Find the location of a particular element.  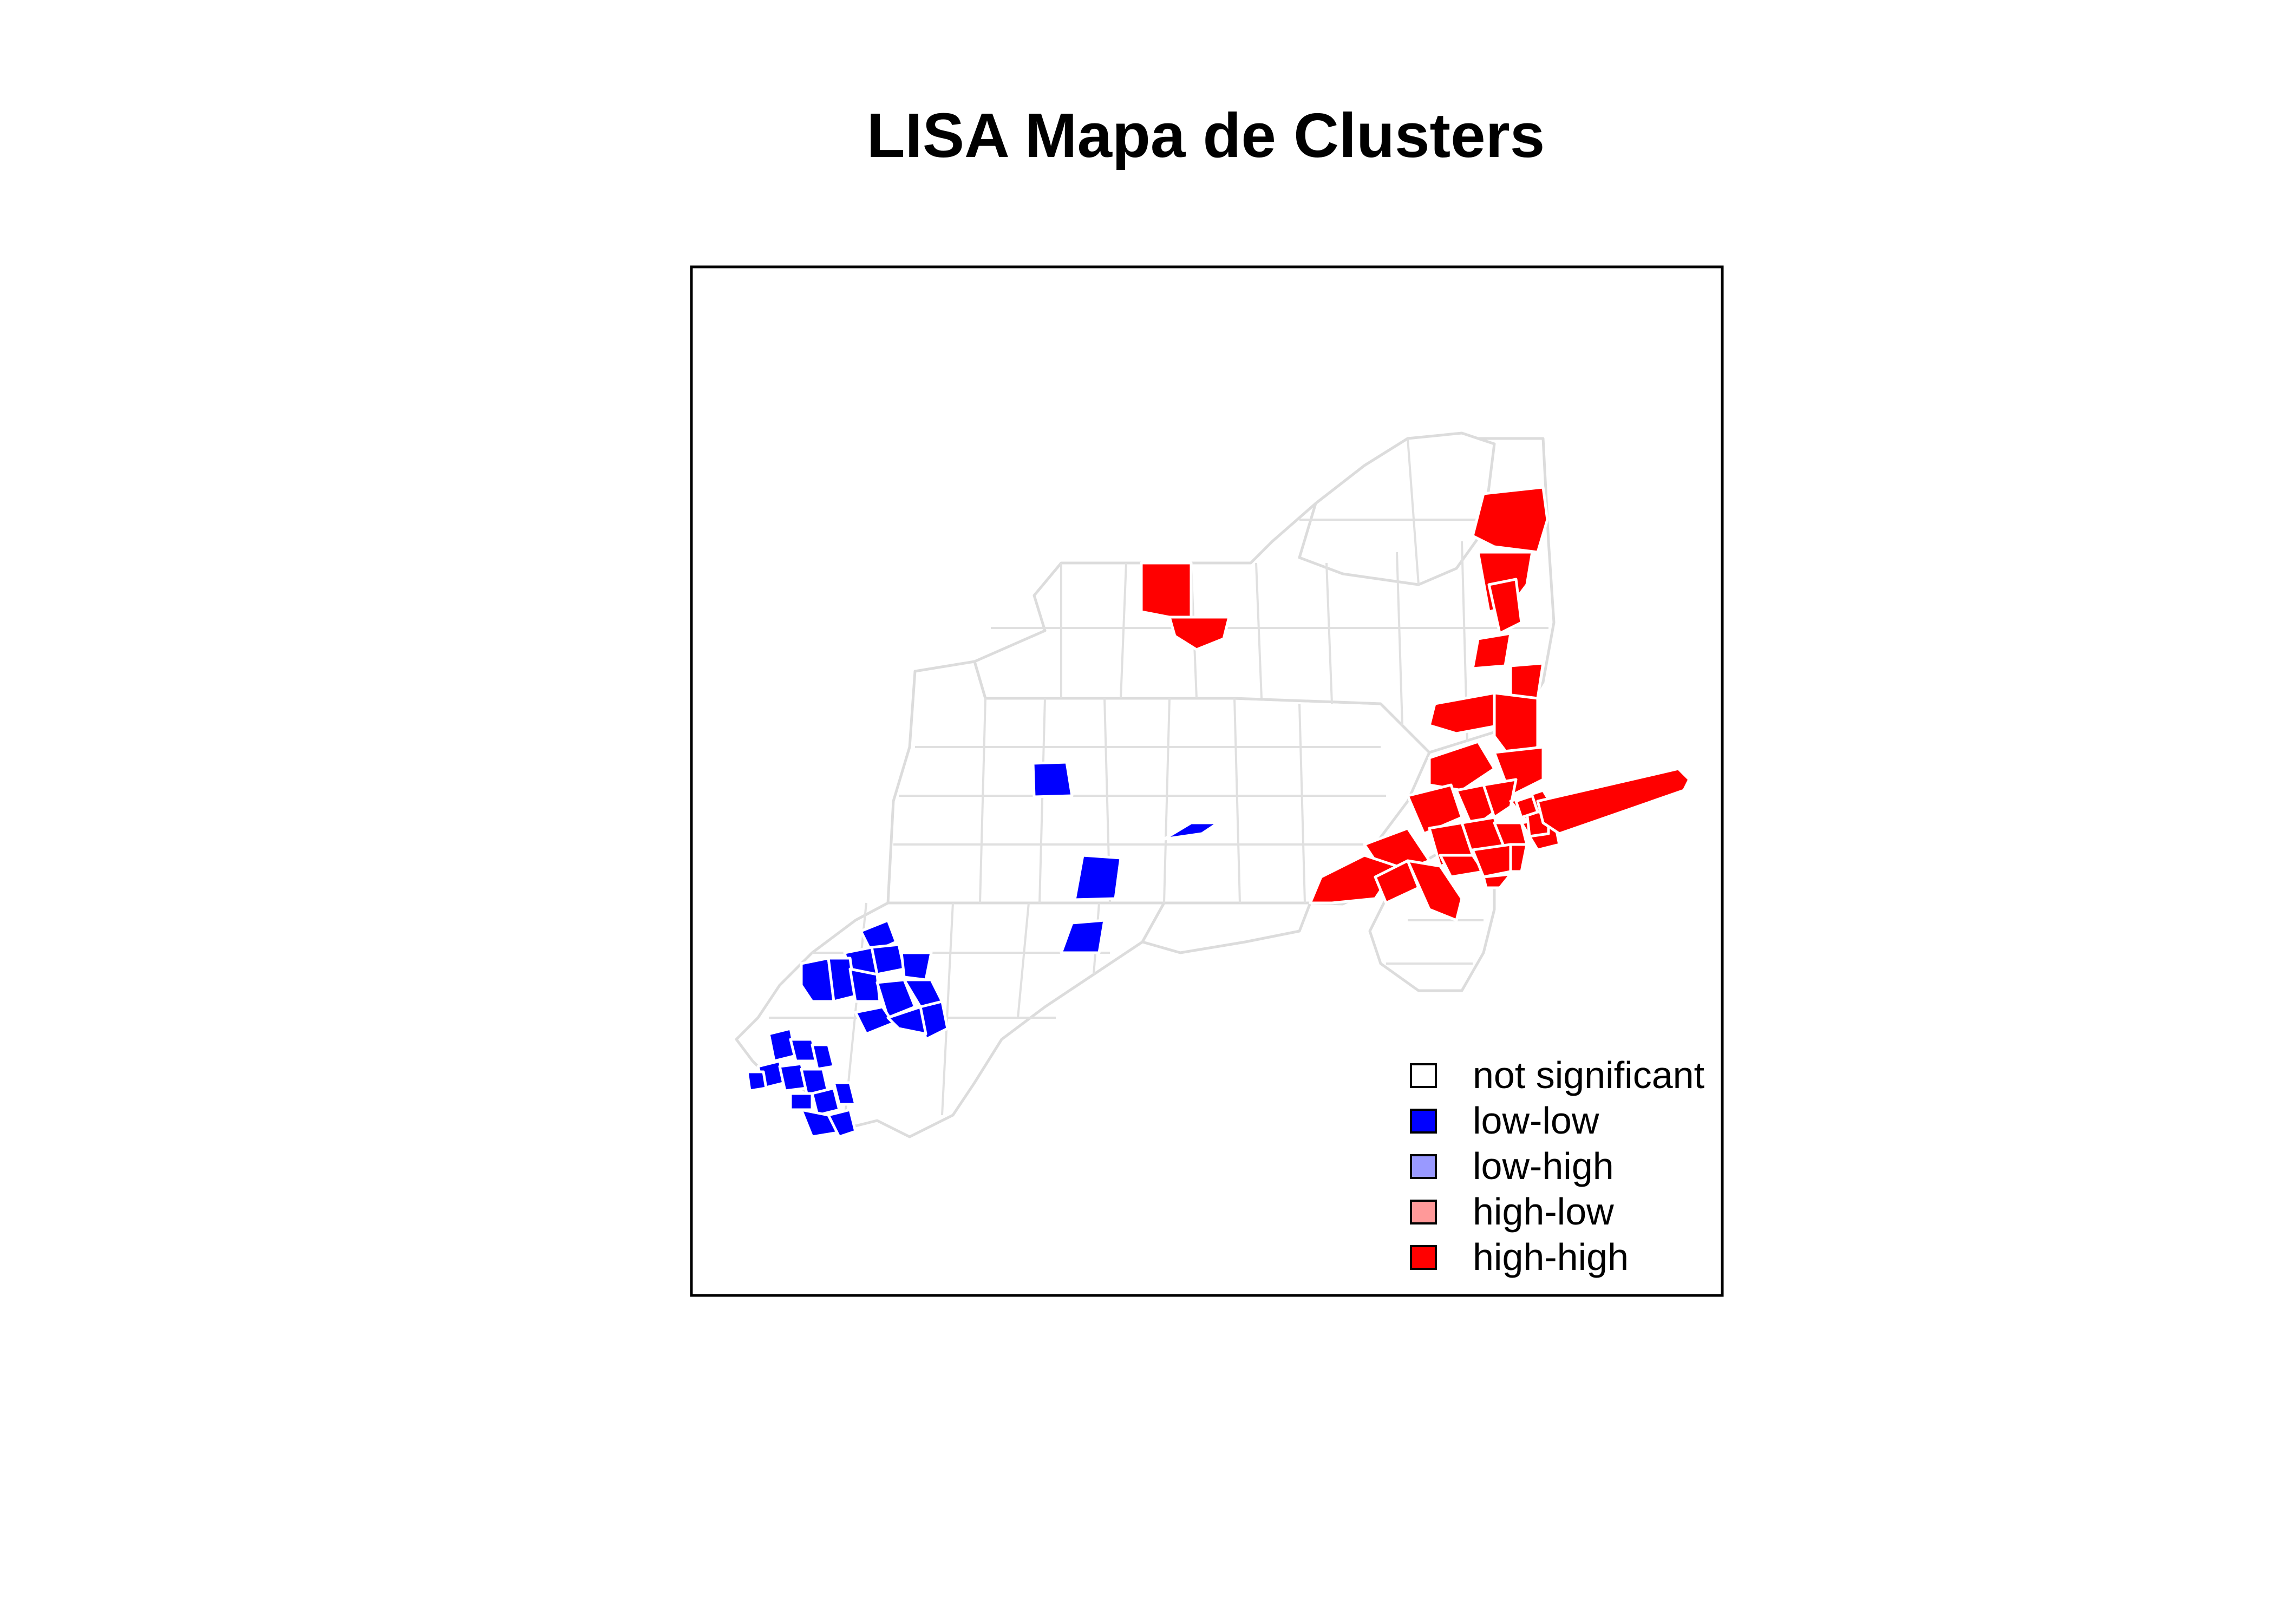

legend-label: high-low is located at coordinates (1543, 1211).